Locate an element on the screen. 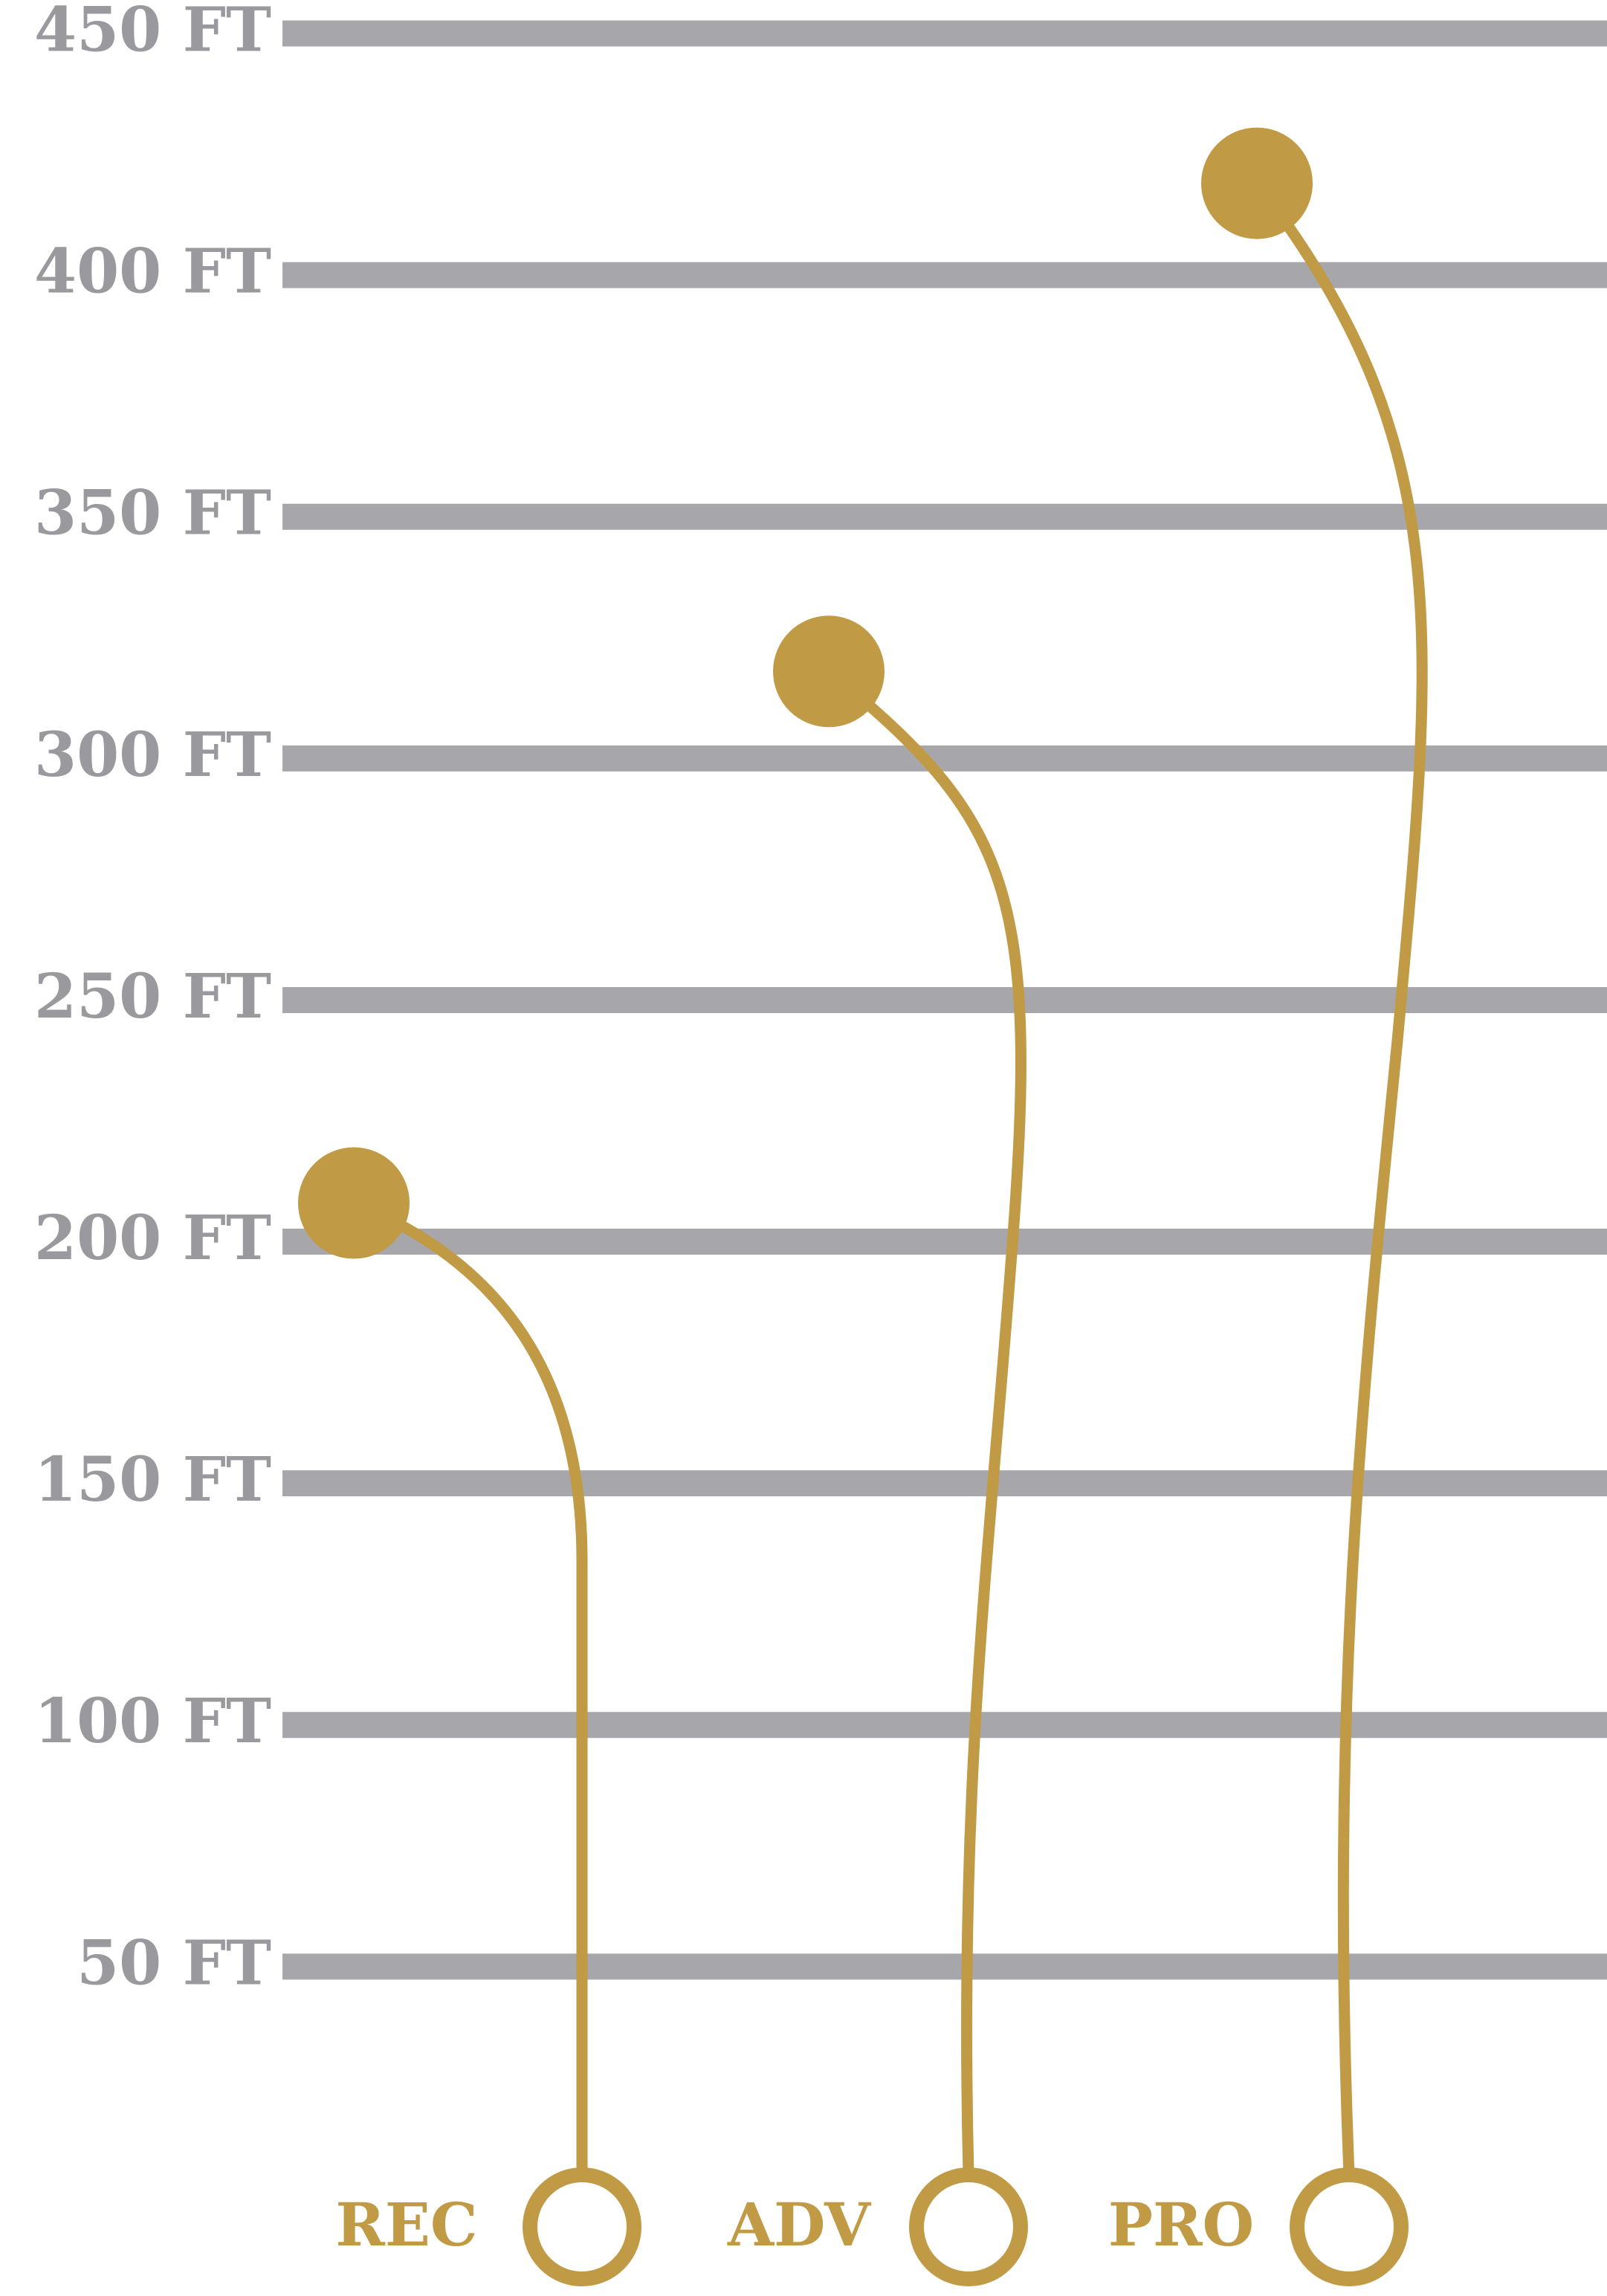  y-tick-label: 300 FT is located at coordinates (152, 755).